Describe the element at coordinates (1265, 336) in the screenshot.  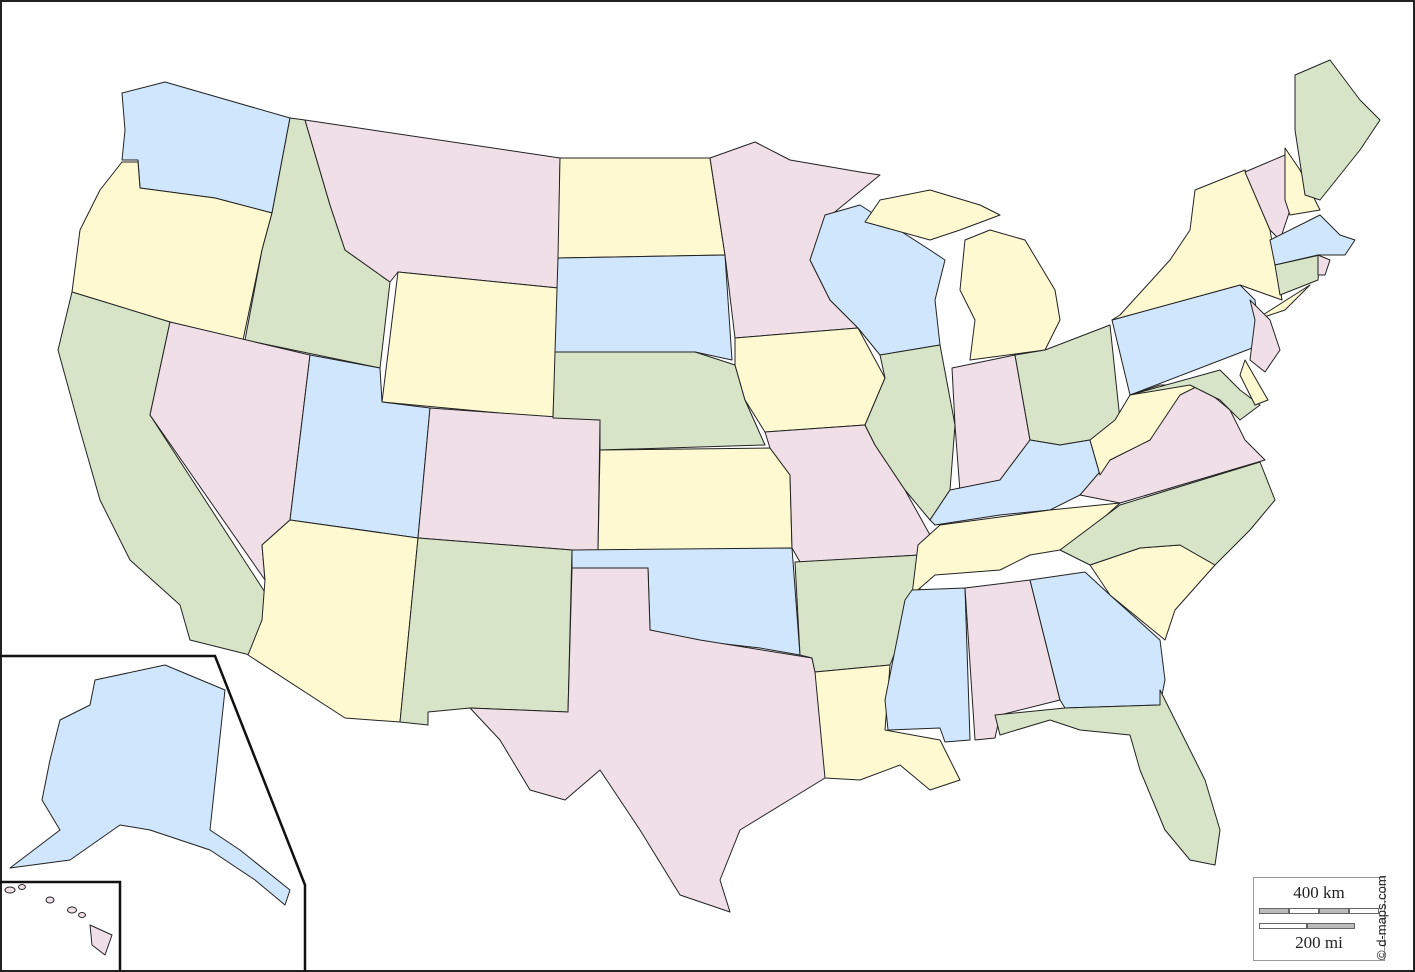
I see `state-nj` at that location.